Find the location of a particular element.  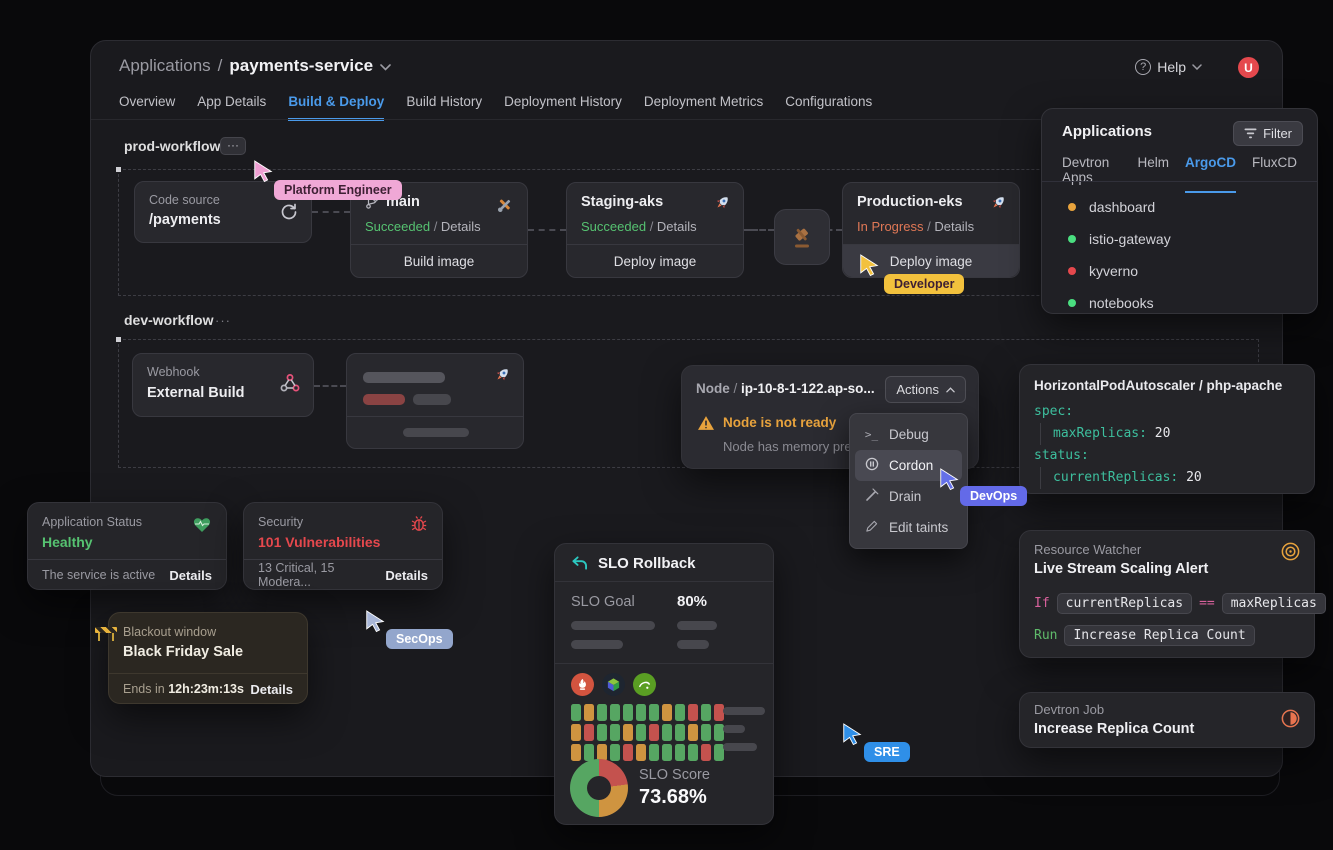

chevron-up-icon is located at coordinates (950, 389).